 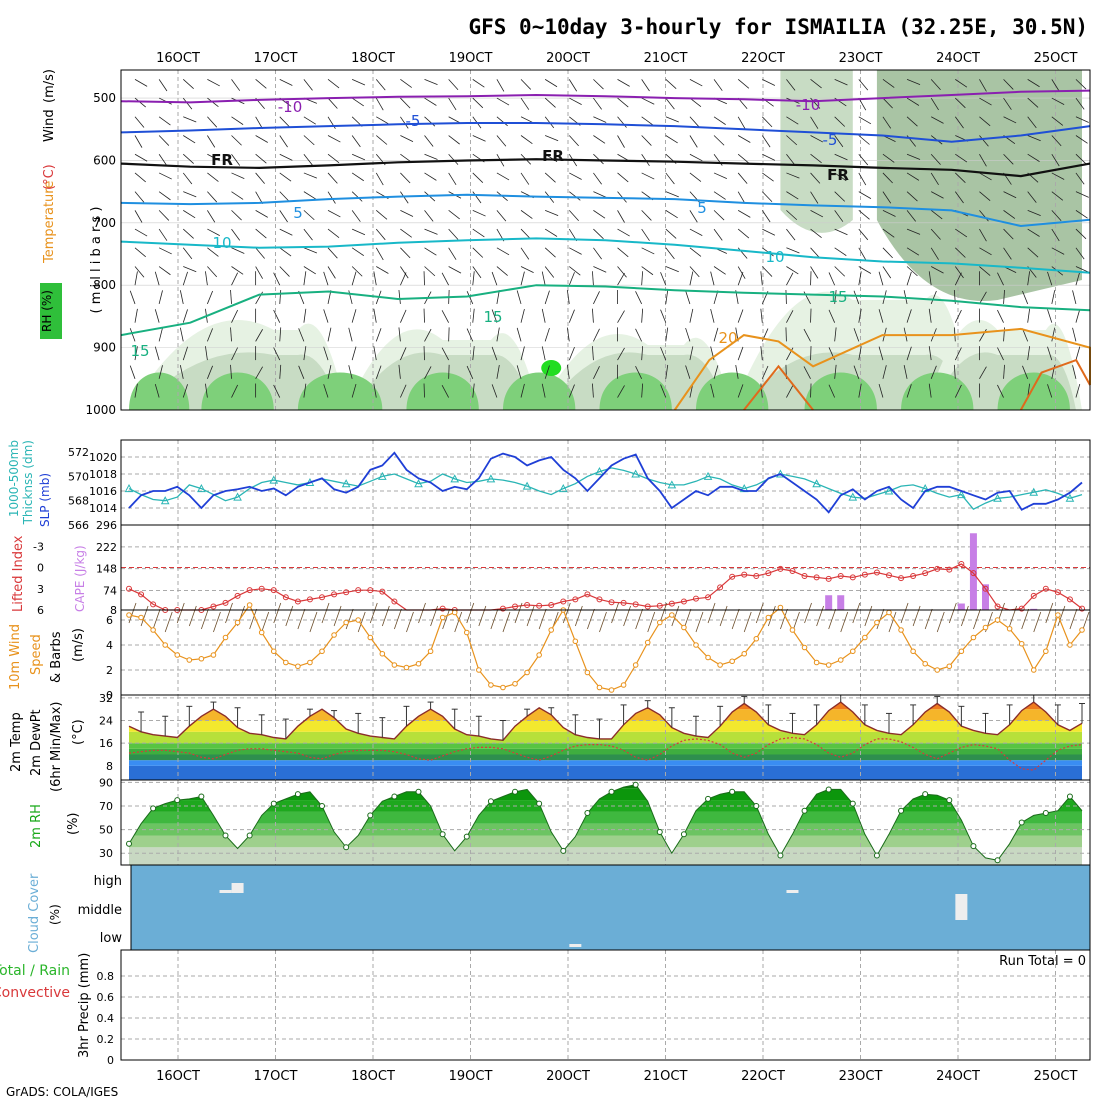 What do you see at coordinates (222, 160) in the screenshot?
I see `isotherm-label: FR` at bounding box center [222, 160].